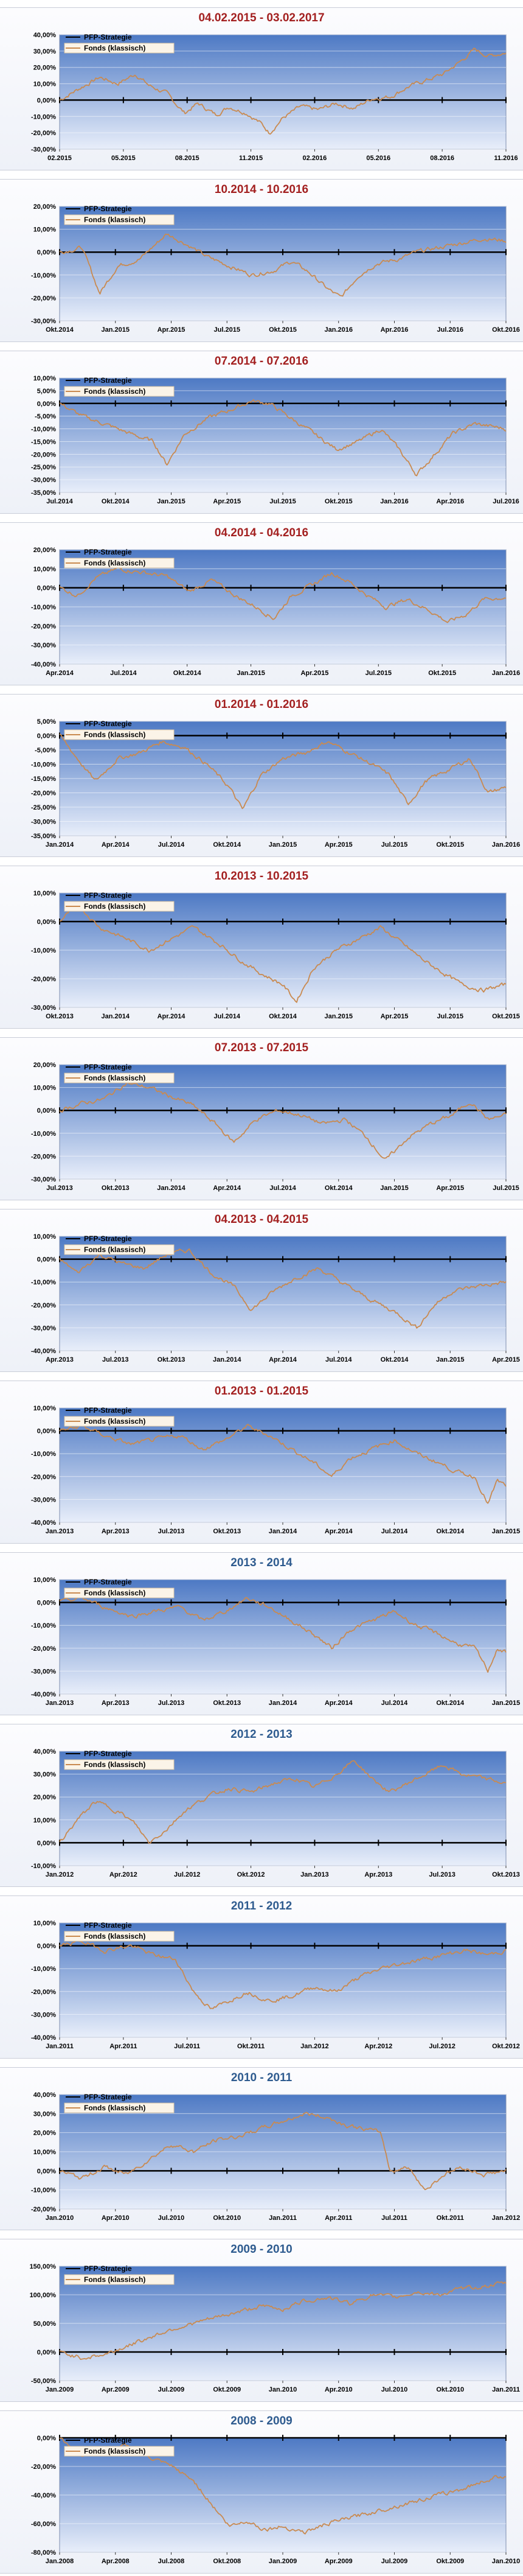 This screenshot has width=523, height=2576. I want to click on x-tick-label: Jul.2012, so click(187, 1874).